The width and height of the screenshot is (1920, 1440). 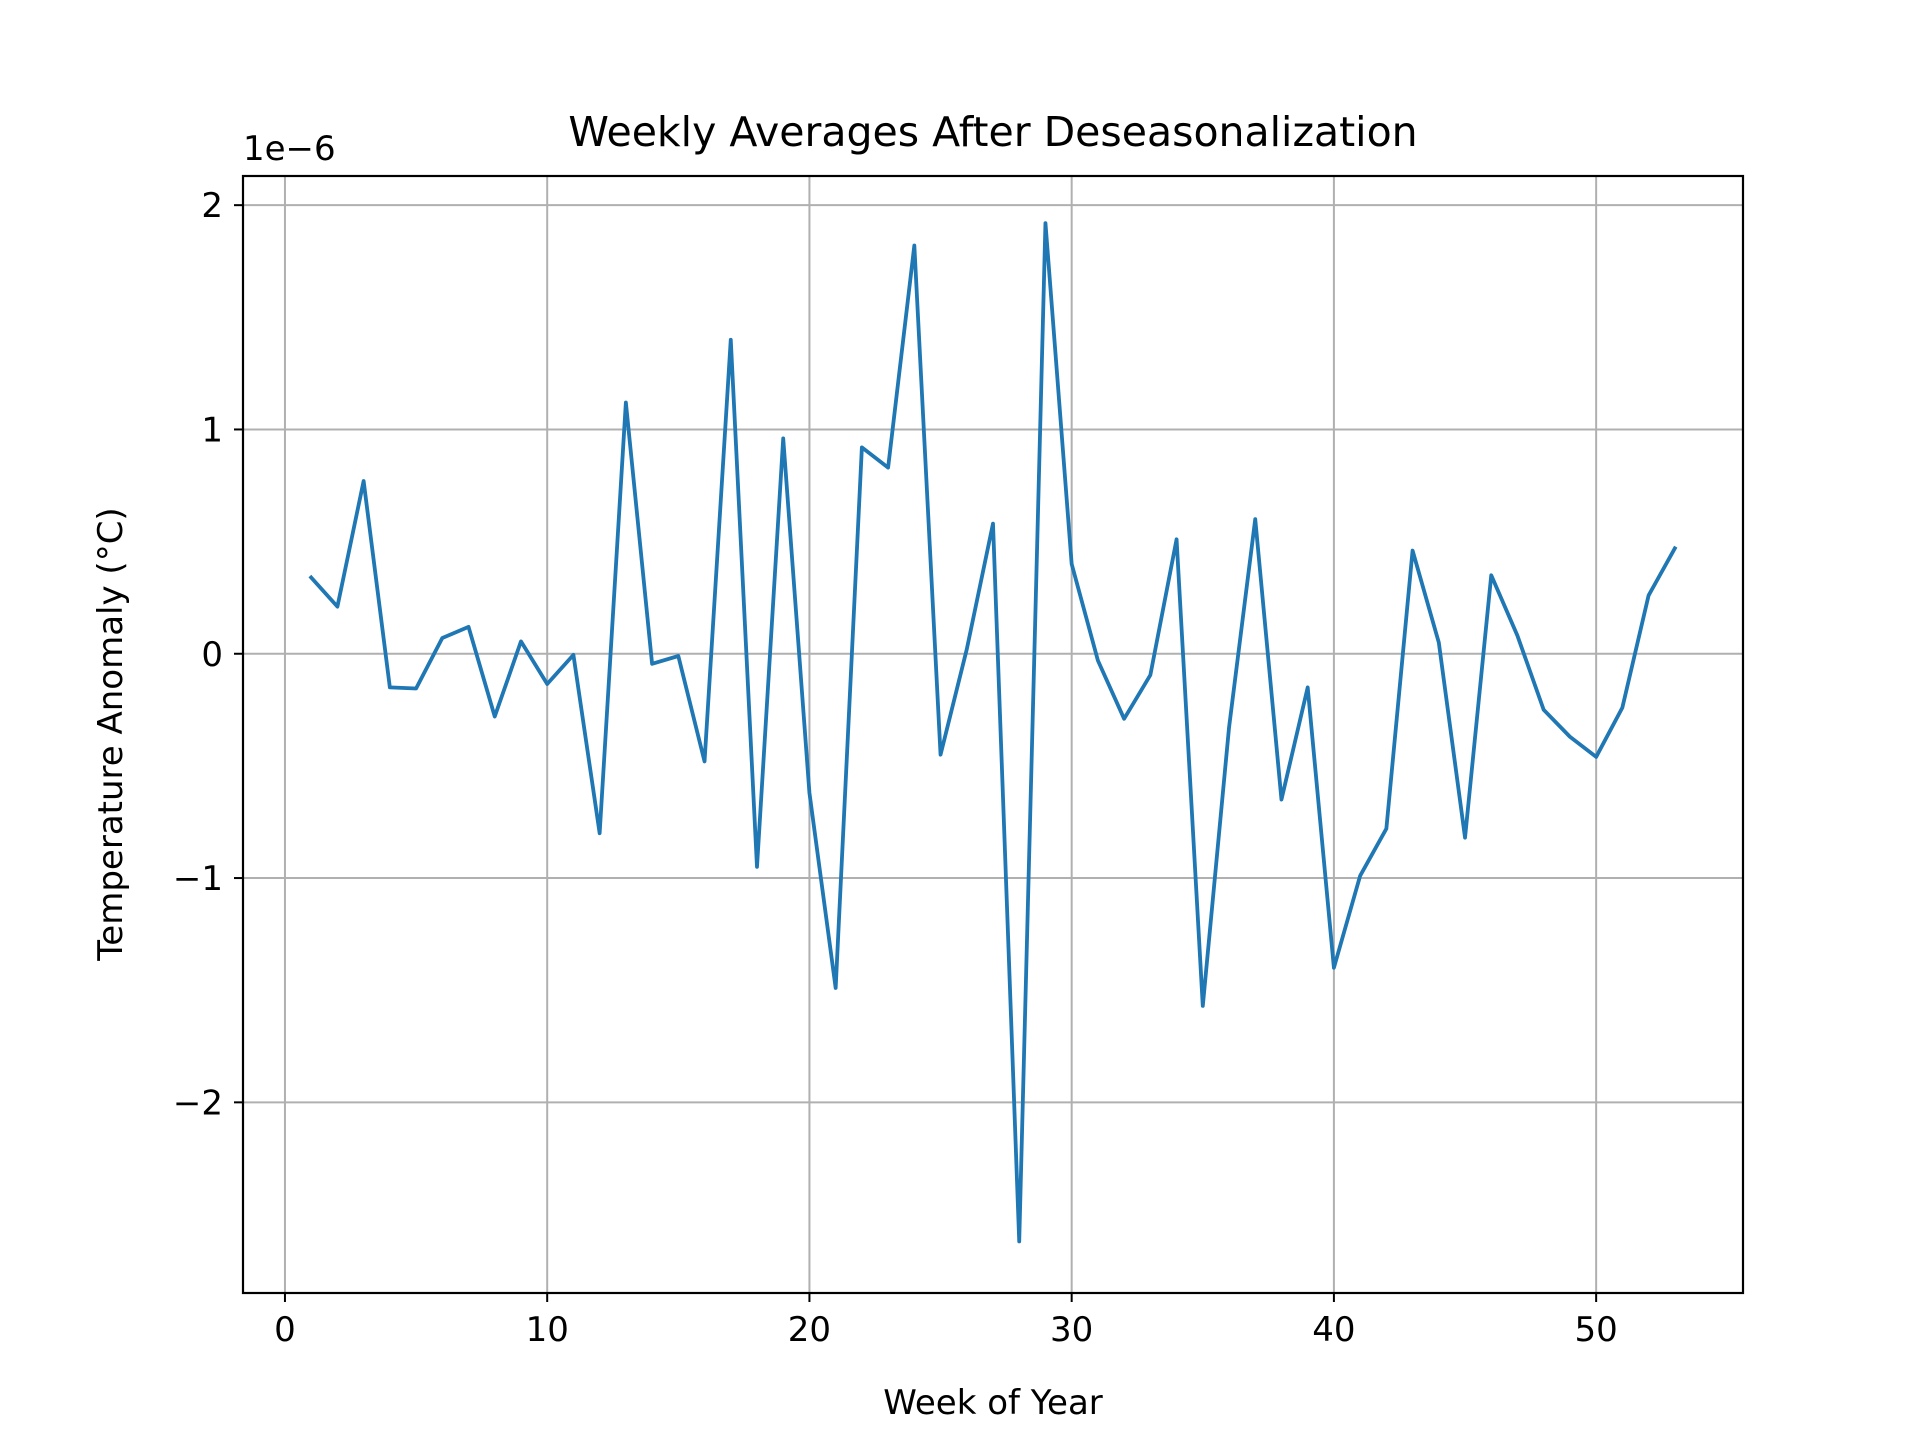 What do you see at coordinates (992, 132) in the screenshot?
I see `chart-title: Weekly Averages After Deseasonalization` at bounding box center [992, 132].